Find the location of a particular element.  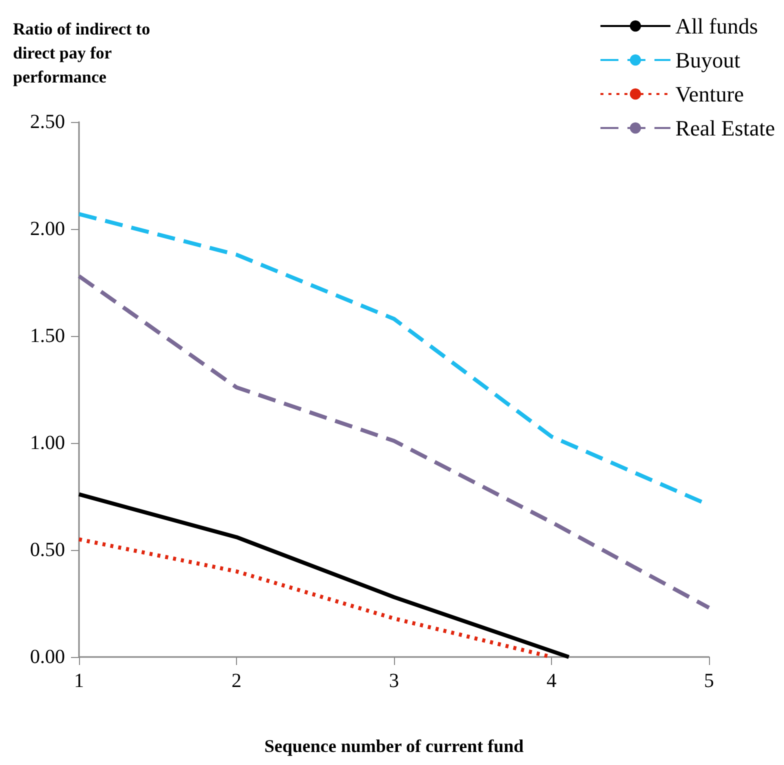

x-tick-label: 2 is located at coordinates (237, 681).